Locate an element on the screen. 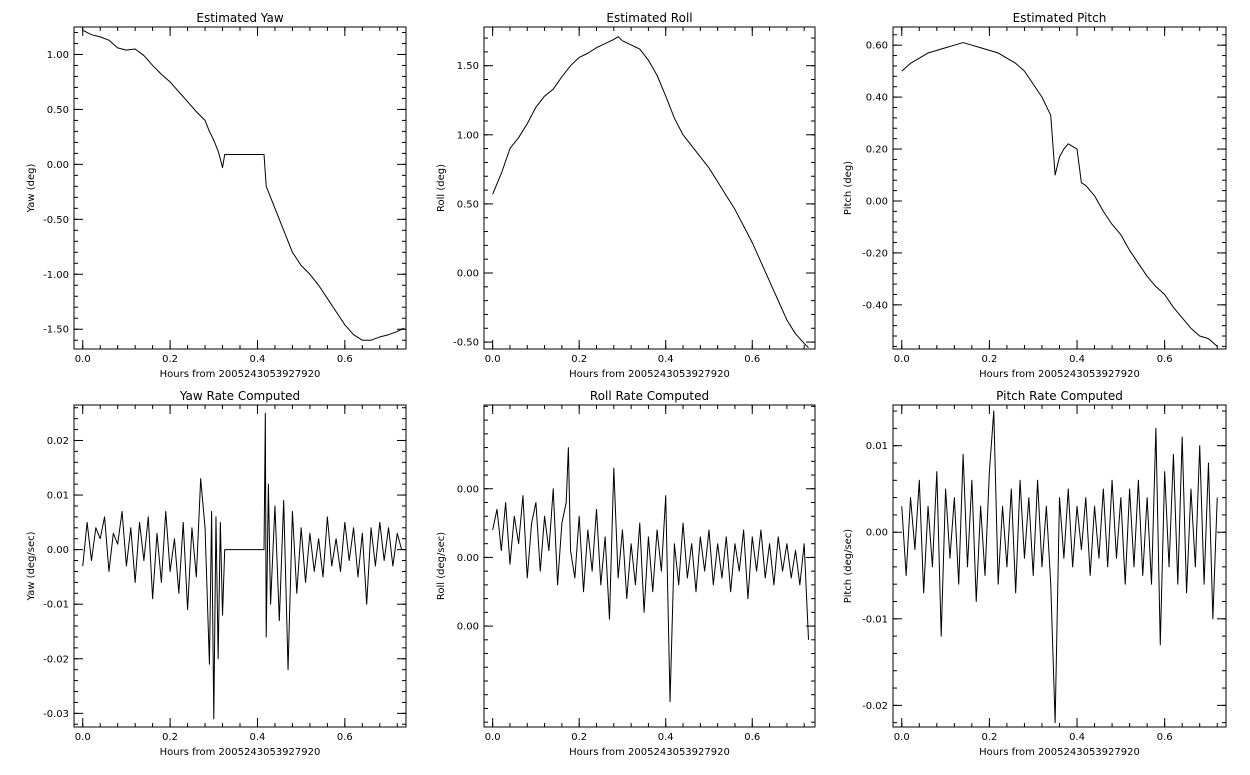  y-tick-label: 0.40 is located at coordinates (877, 98).